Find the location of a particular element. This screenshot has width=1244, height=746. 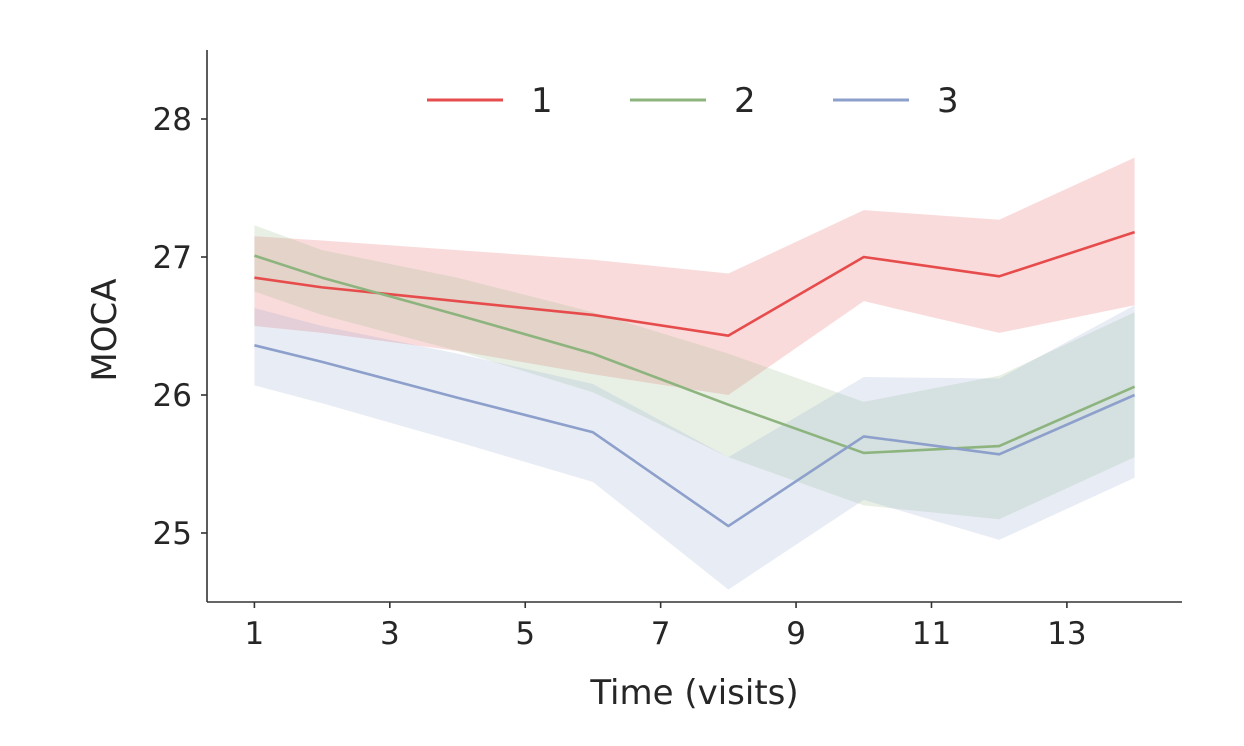

y-tick-label: 28 is located at coordinates (172, 120).